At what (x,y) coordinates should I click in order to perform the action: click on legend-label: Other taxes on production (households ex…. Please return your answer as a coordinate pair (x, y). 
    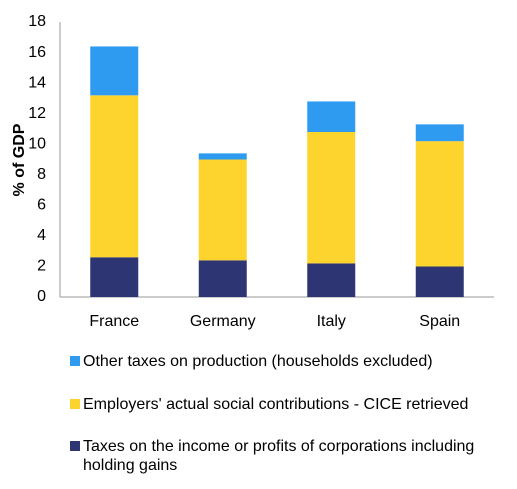
    Looking at the image, I should click on (258, 361).